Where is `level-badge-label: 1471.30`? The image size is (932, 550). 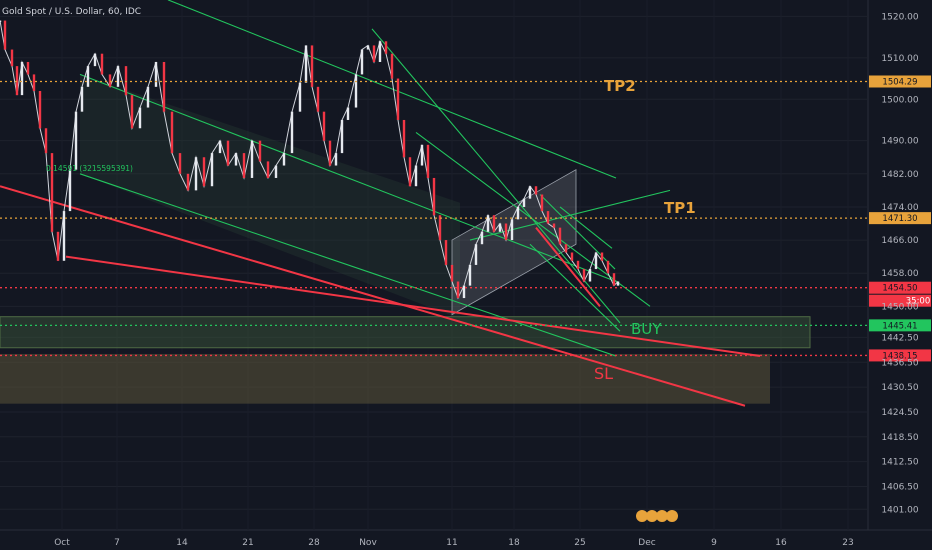 level-badge-label: 1471.30 is located at coordinates (899, 219).